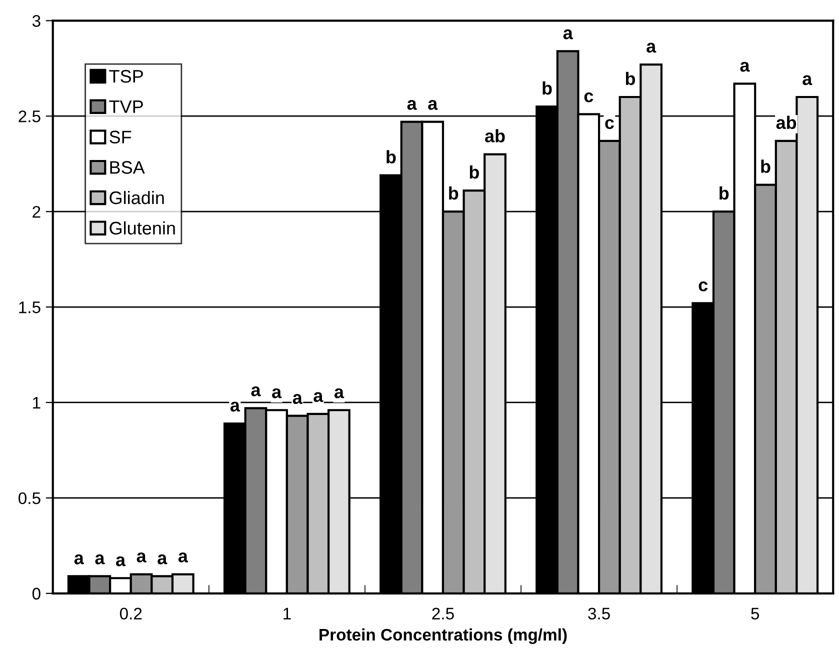 This screenshot has height=666, width=839. I want to click on x-tick-label: 3.5, so click(599, 614).